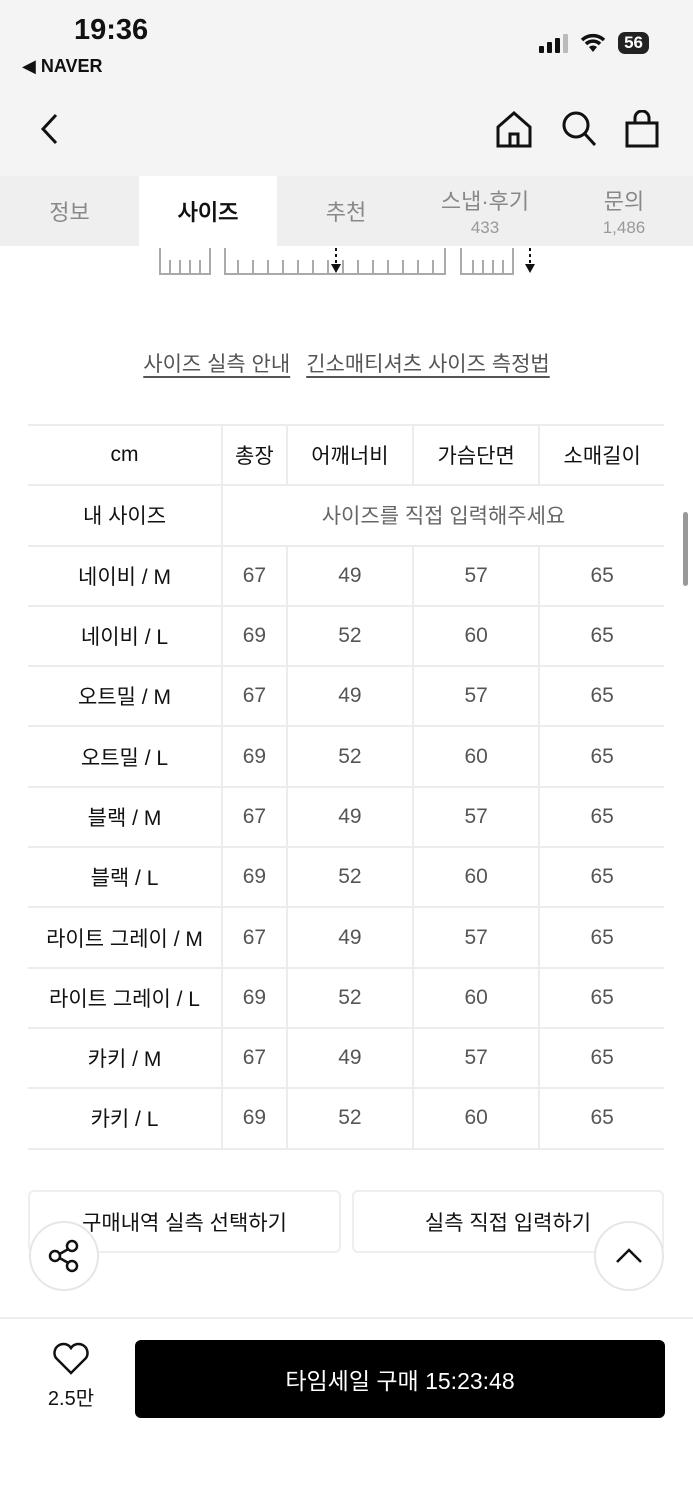  Describe the element at coordinates (633, 43) in the screenshot. I see `battery-icon: 56` at that location.